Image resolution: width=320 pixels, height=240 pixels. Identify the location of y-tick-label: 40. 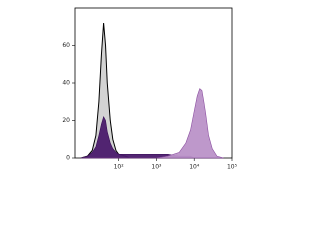
(66, 83).